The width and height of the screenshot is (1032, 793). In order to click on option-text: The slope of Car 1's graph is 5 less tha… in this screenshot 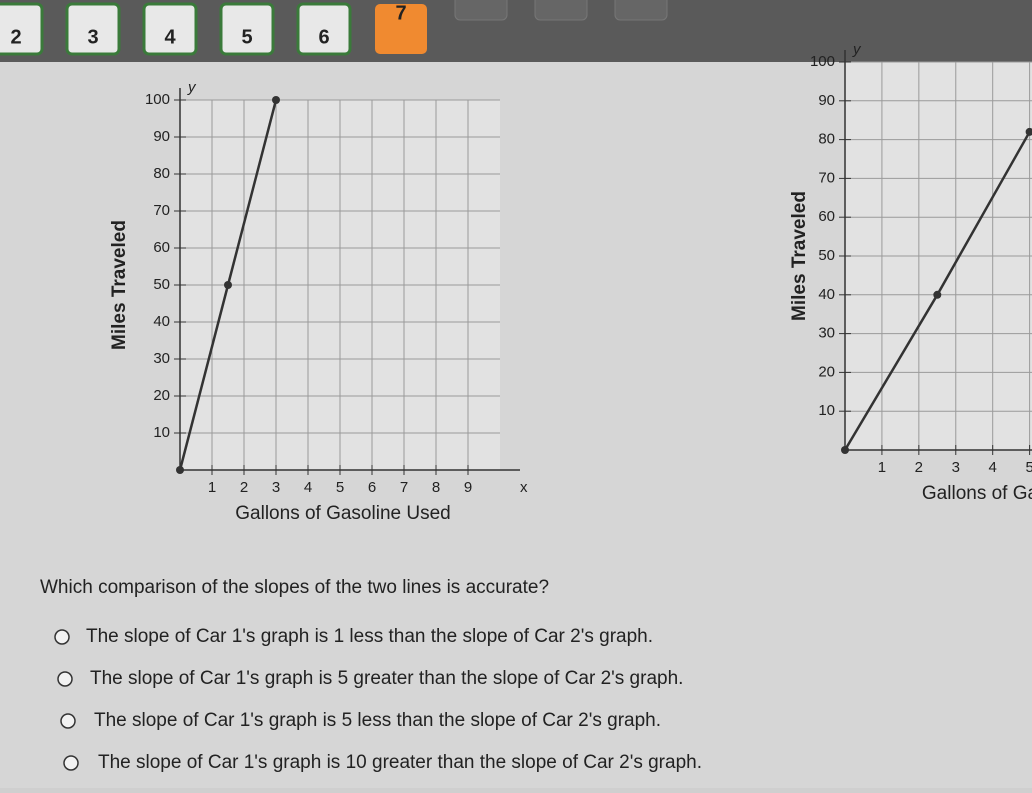, I will do `click(377, 720)`.